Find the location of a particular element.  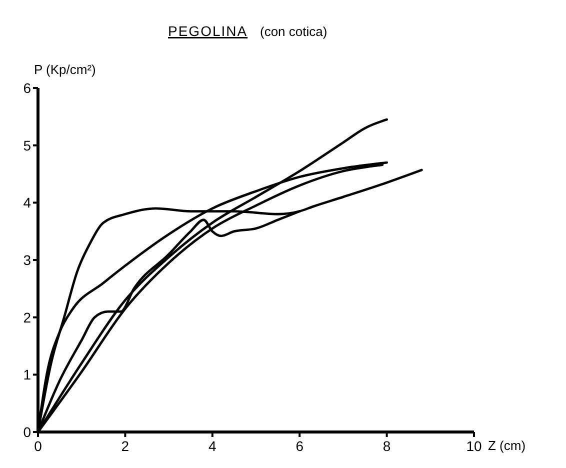

x-axis-title: Z (cm) is located at coordinates (507, 445).